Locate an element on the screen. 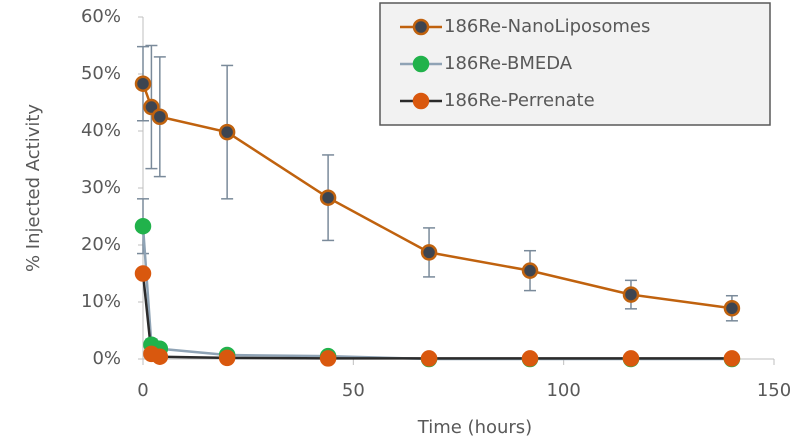 This screenshot has width=795, height=443. y-tick-label: 30% is located at coordinates (101, 187).